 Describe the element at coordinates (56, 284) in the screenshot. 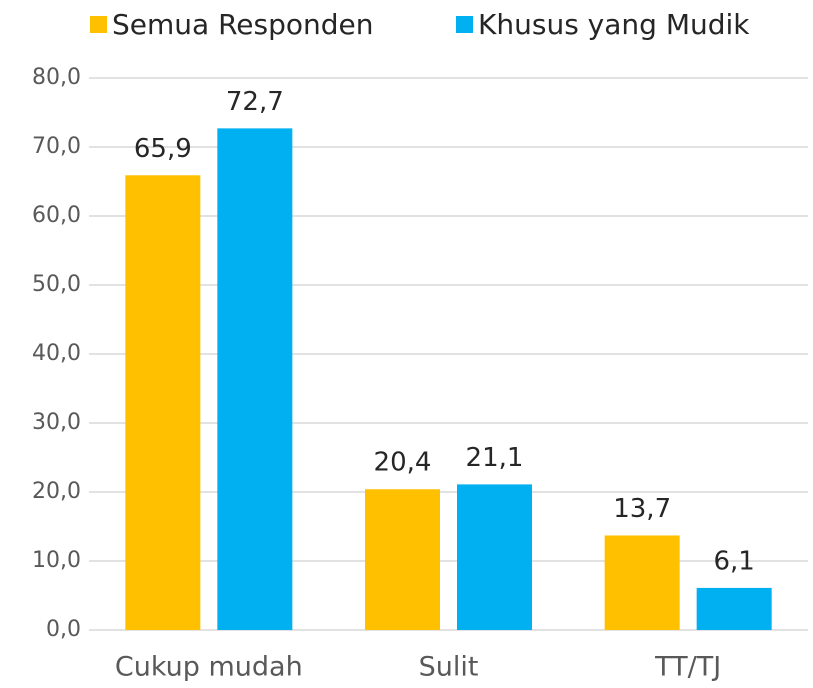

I see `y-tick-label: 50,0` at that location.